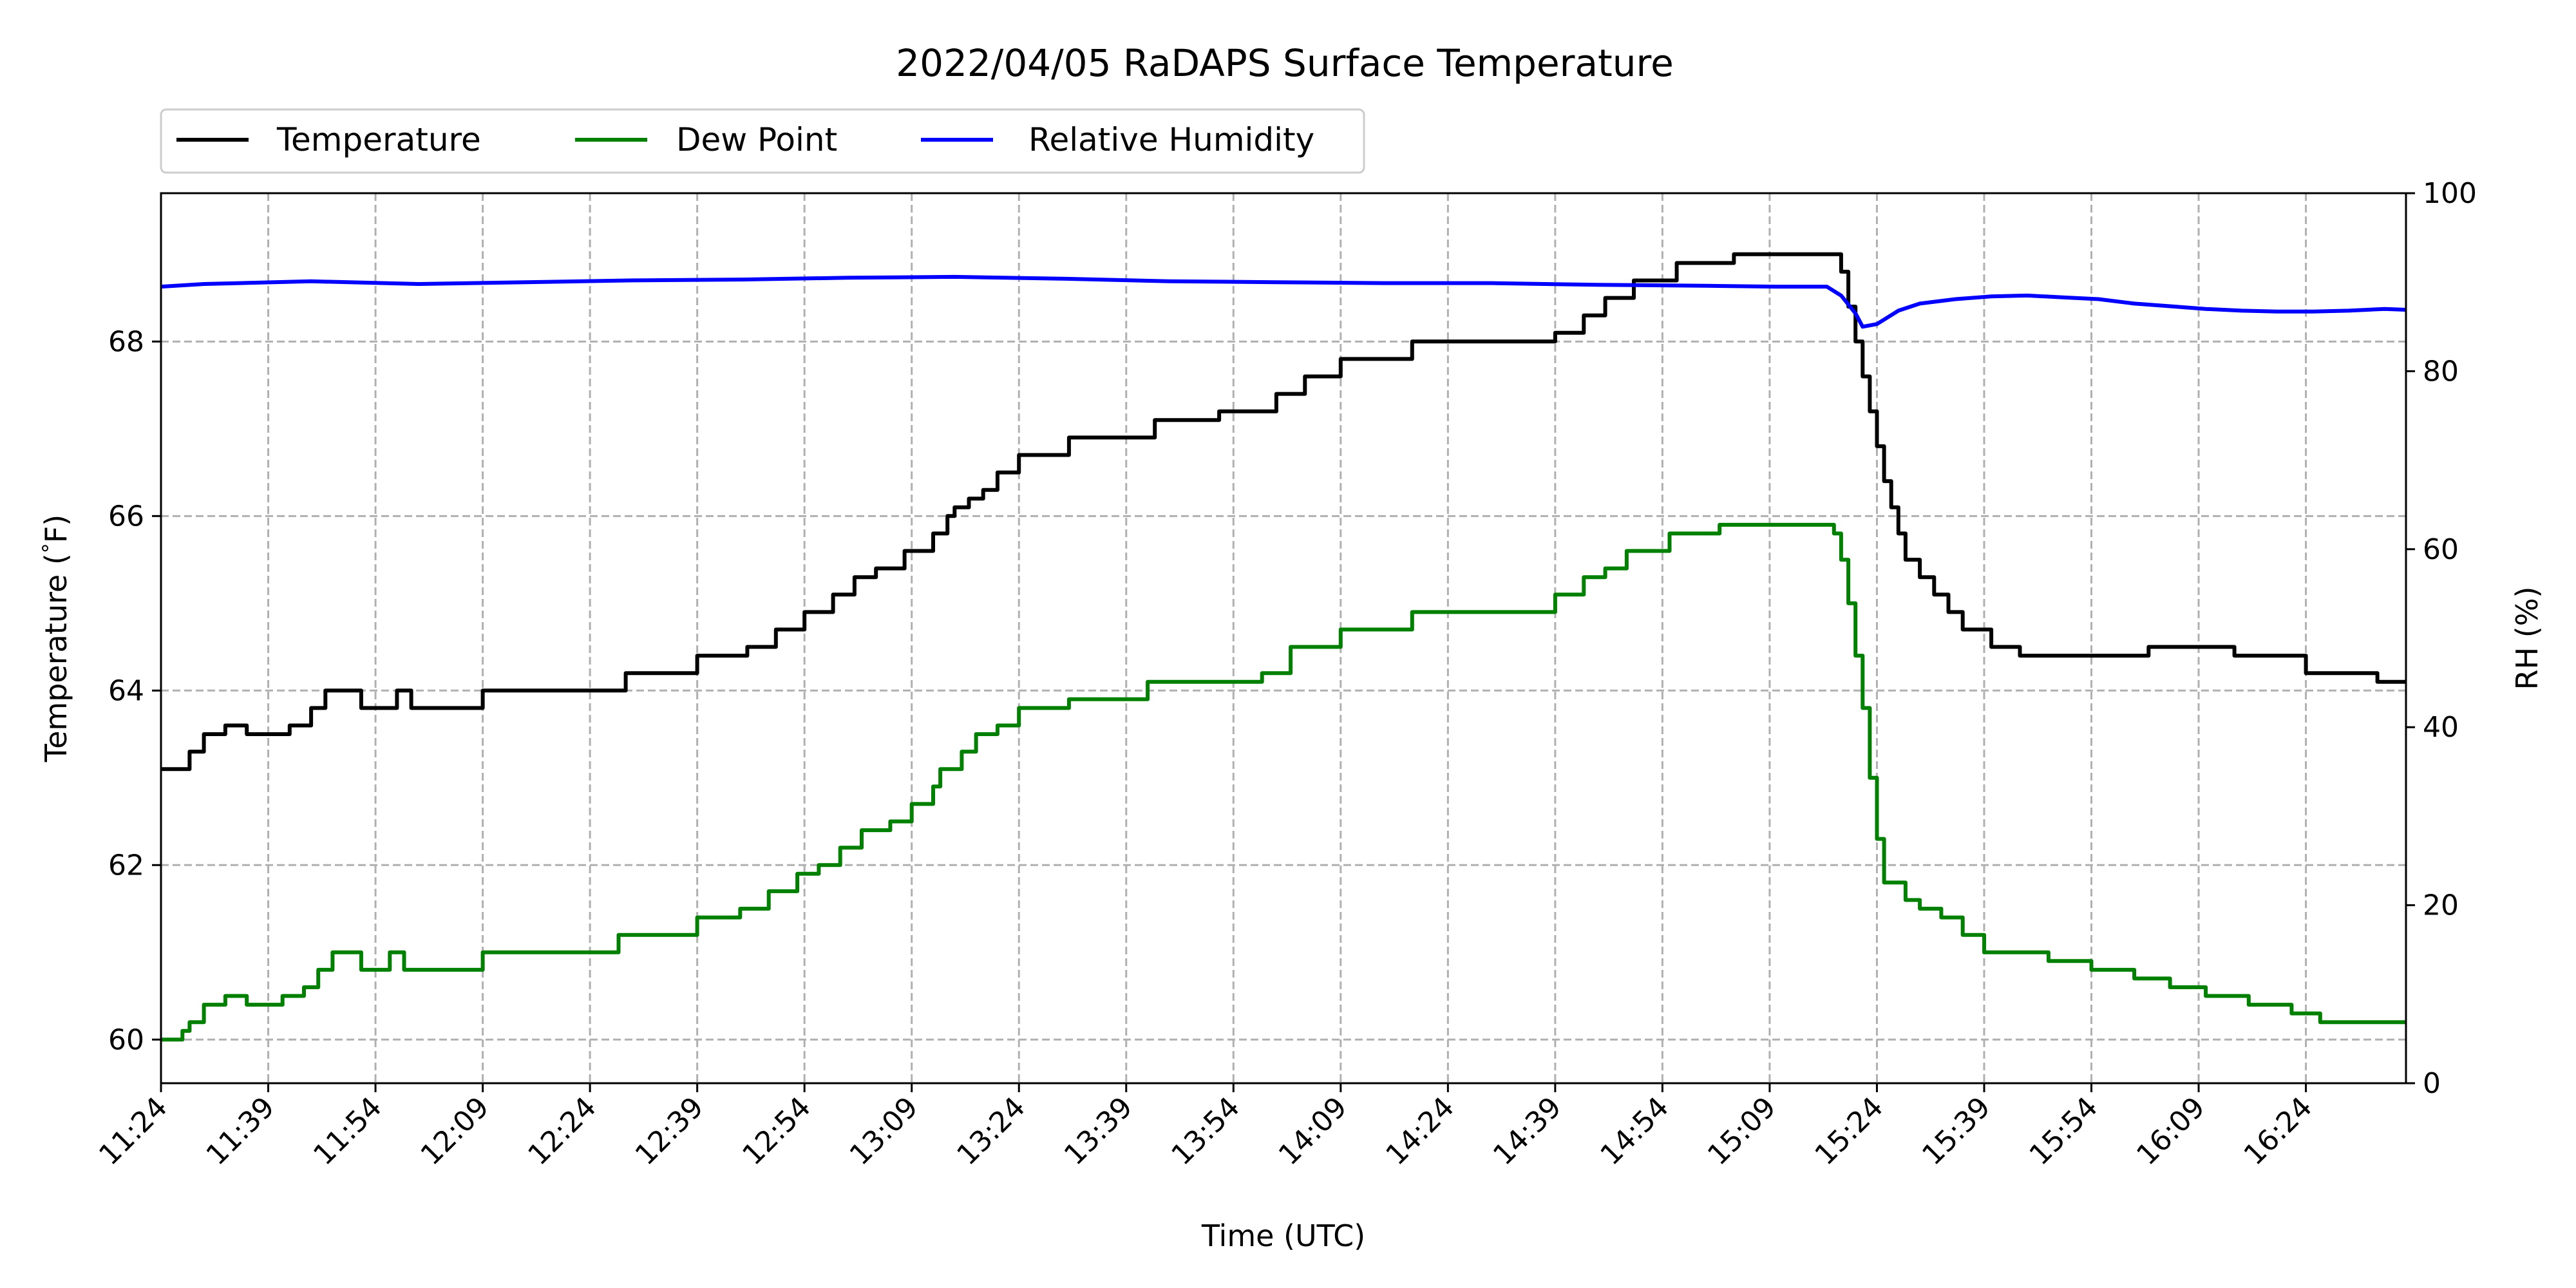 The image size is (2576, 1288). I want to click on x-tick-label: 15:39, so click(1956, 1131).